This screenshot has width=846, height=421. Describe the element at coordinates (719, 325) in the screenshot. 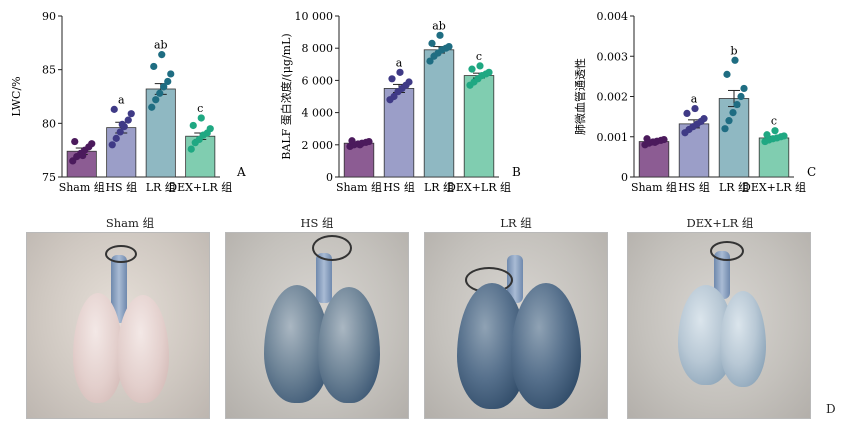

I see `lung-photo-dex-lr` at that location.